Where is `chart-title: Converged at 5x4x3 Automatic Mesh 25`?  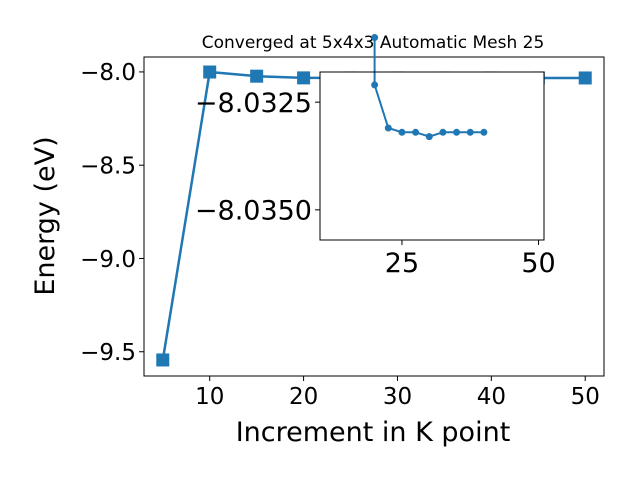 chart-title: Converged at 5x4x3 Automatic Mesh 25 is located at coordinates (373, 43).